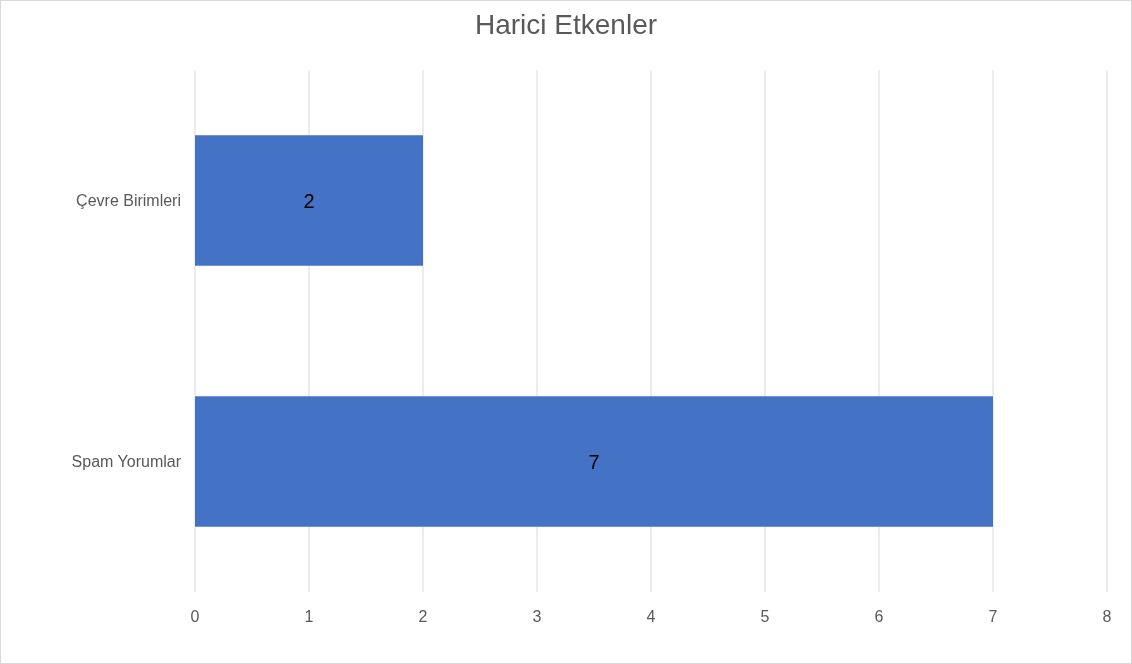 This screenshot has width=1132, height=664. I want to click on x-tick-label: 0, so click(195, 616).